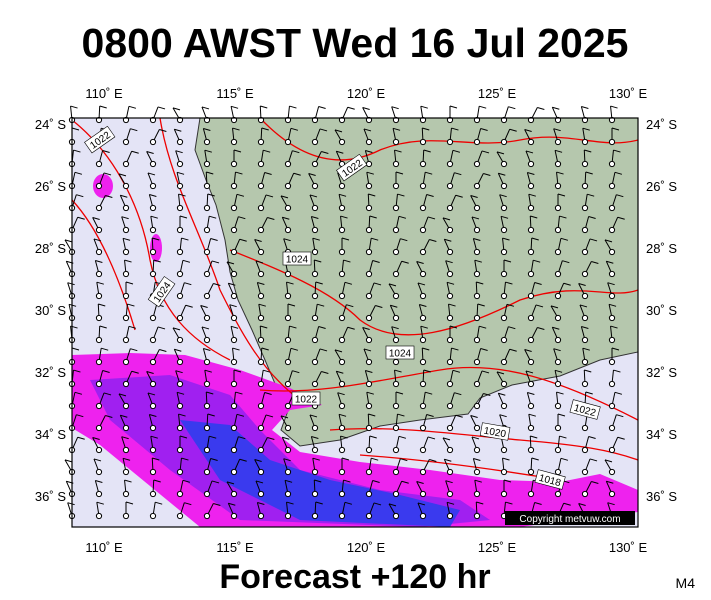 The height and width of the screenshot is (600, 711). I want to click on copyright: Copyright metvuw.com, so click(569, 519).